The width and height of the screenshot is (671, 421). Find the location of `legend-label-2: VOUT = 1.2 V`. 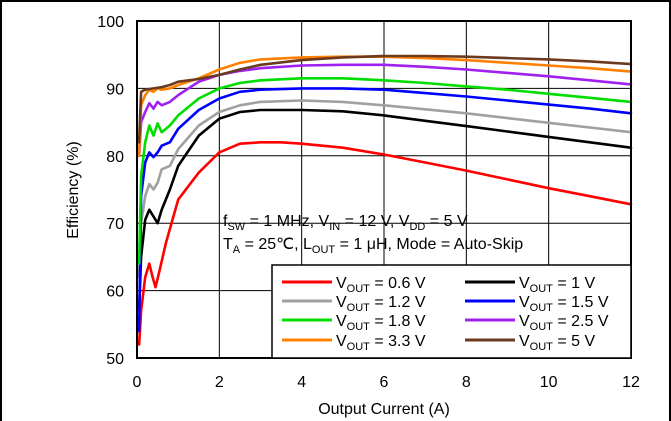

legend-label-2: VOUT = 1.2 V is located at coordinates (381, 304).